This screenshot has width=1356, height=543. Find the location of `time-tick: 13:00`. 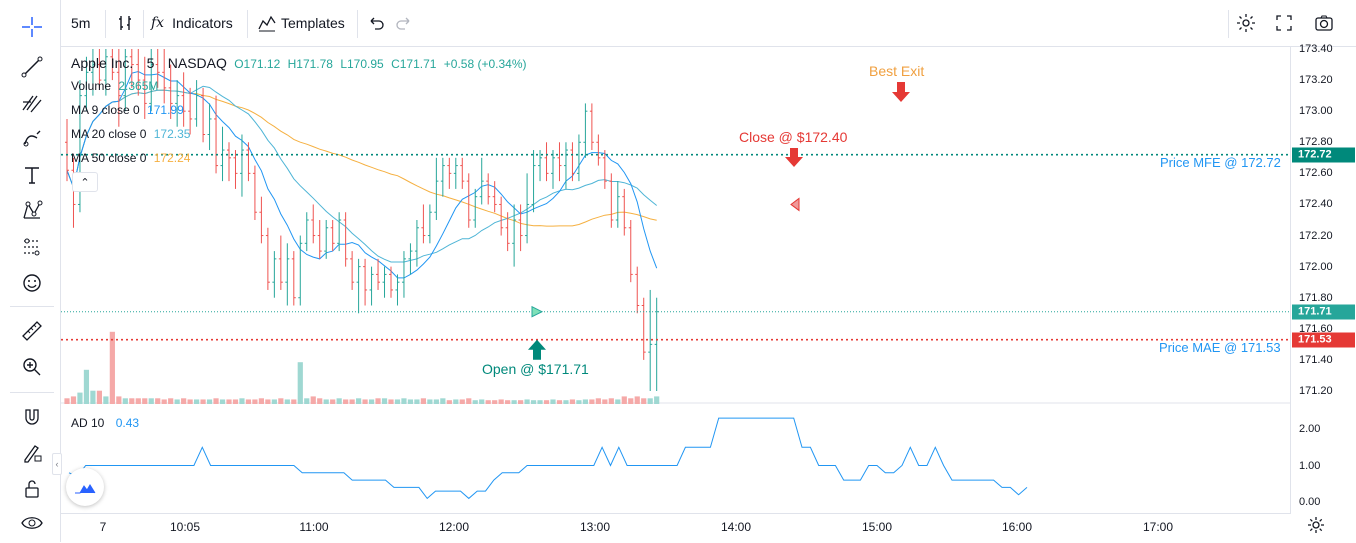

time-tick: 13:00 is located at coordinates (595, 527).